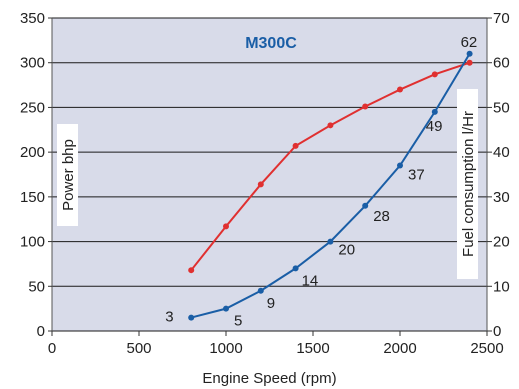 Image resolution: width=519 pixels, height=389 pixels. What do you see at coordinates (271, 303) in the screenshot?
I see `data-label: 9` at bounding box center [271, 303].